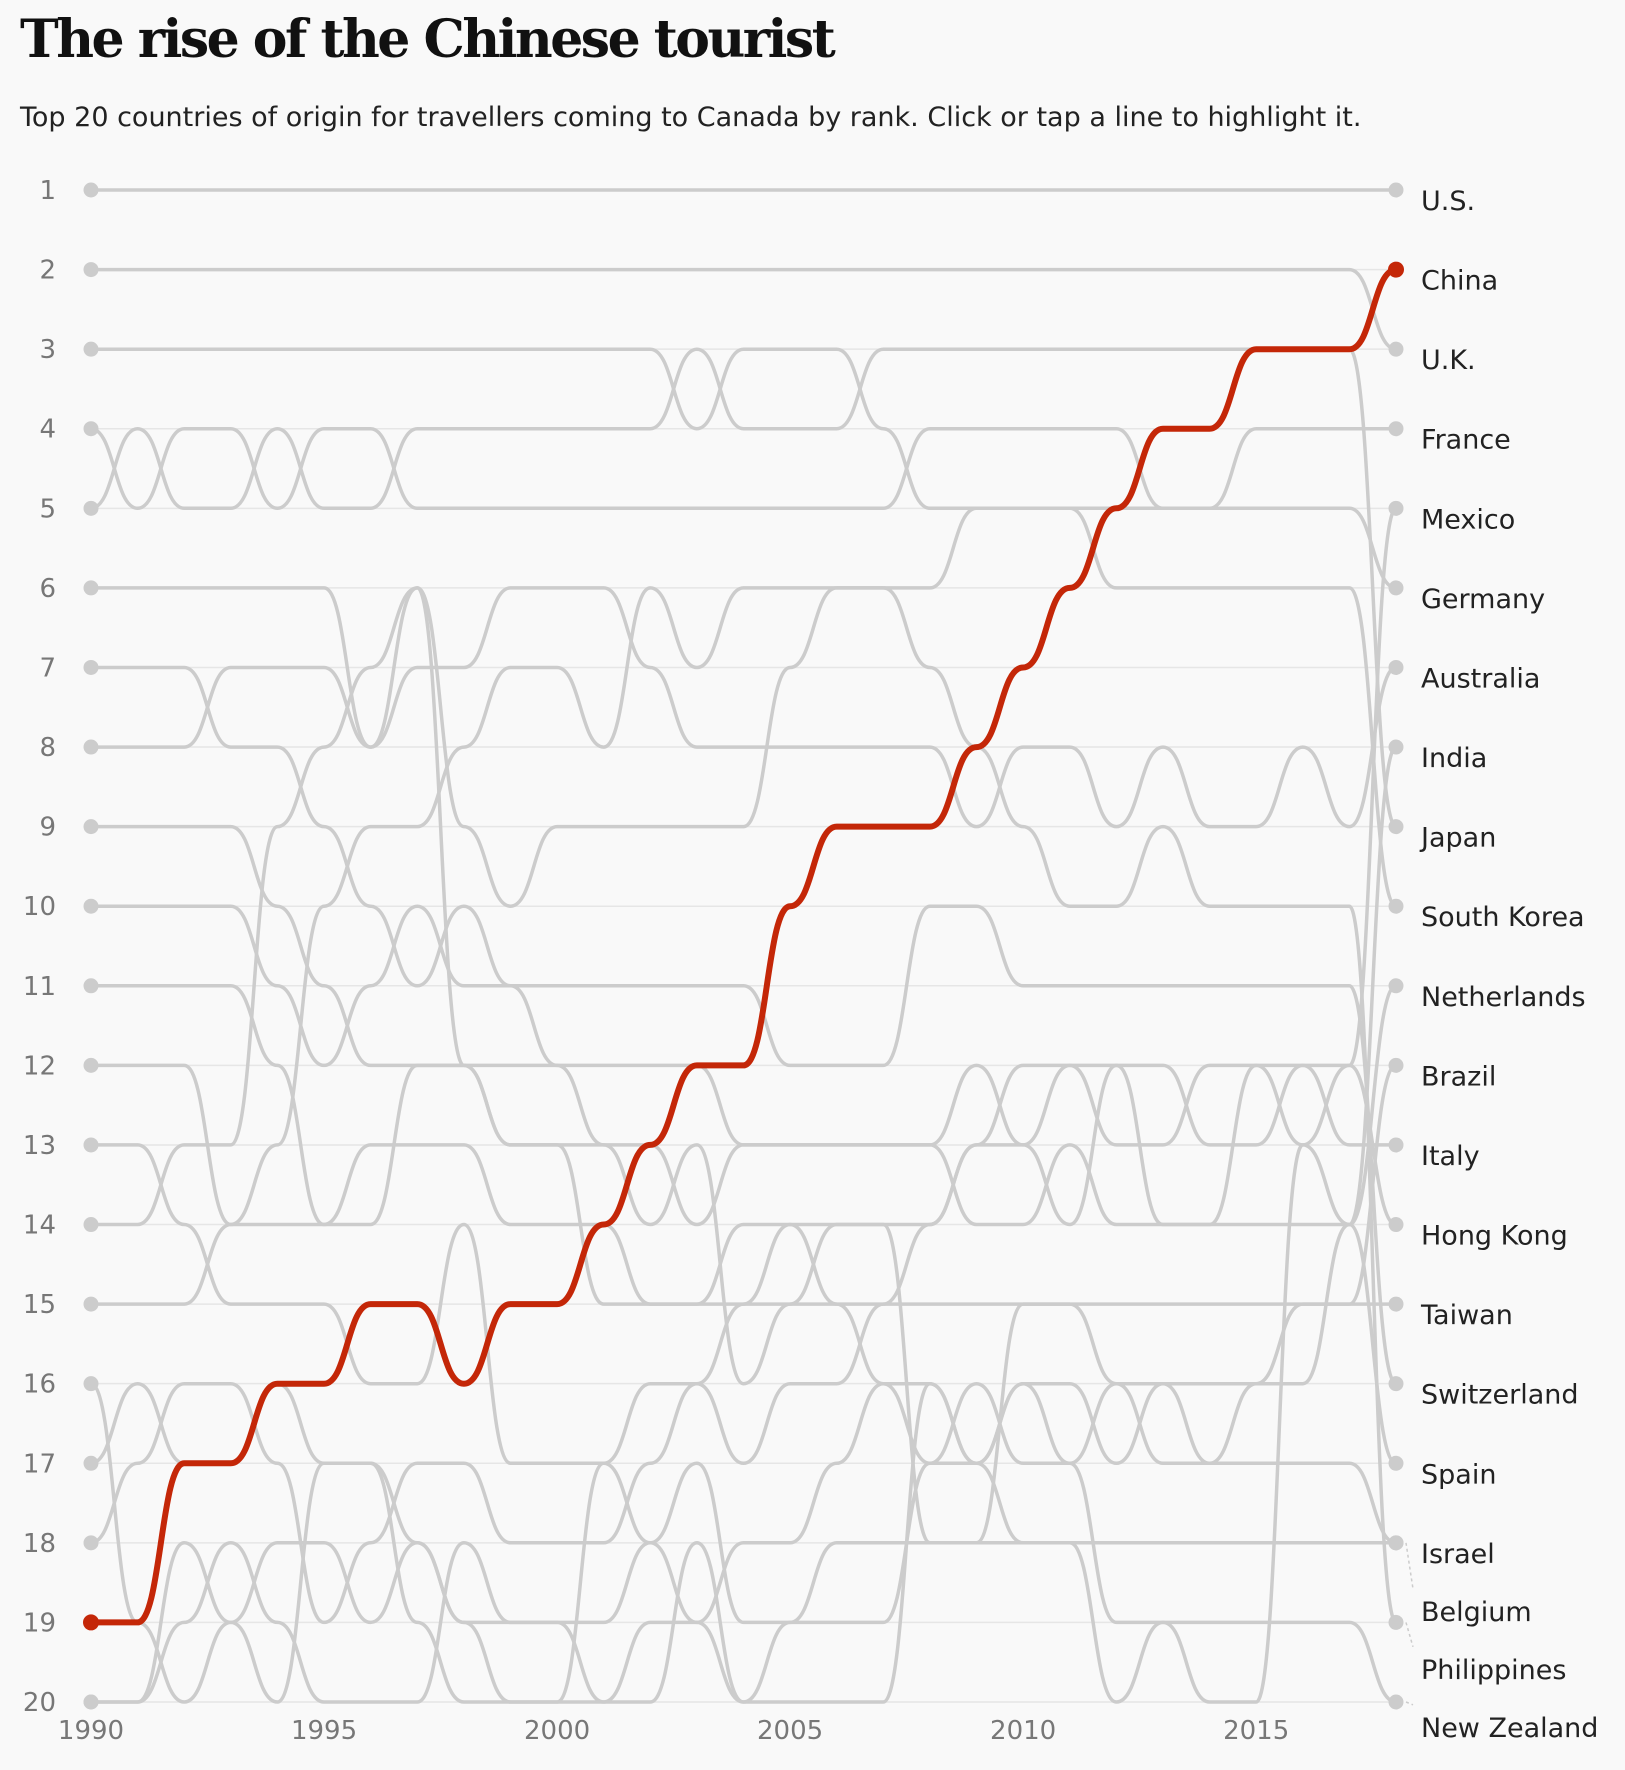 Image resolution: width=1625 pixels, height=1770 pixels. What do you see at coordinates (91, 827) in the screenshot?
I see `start-dot-belgium` at bounding box center [91, 827].